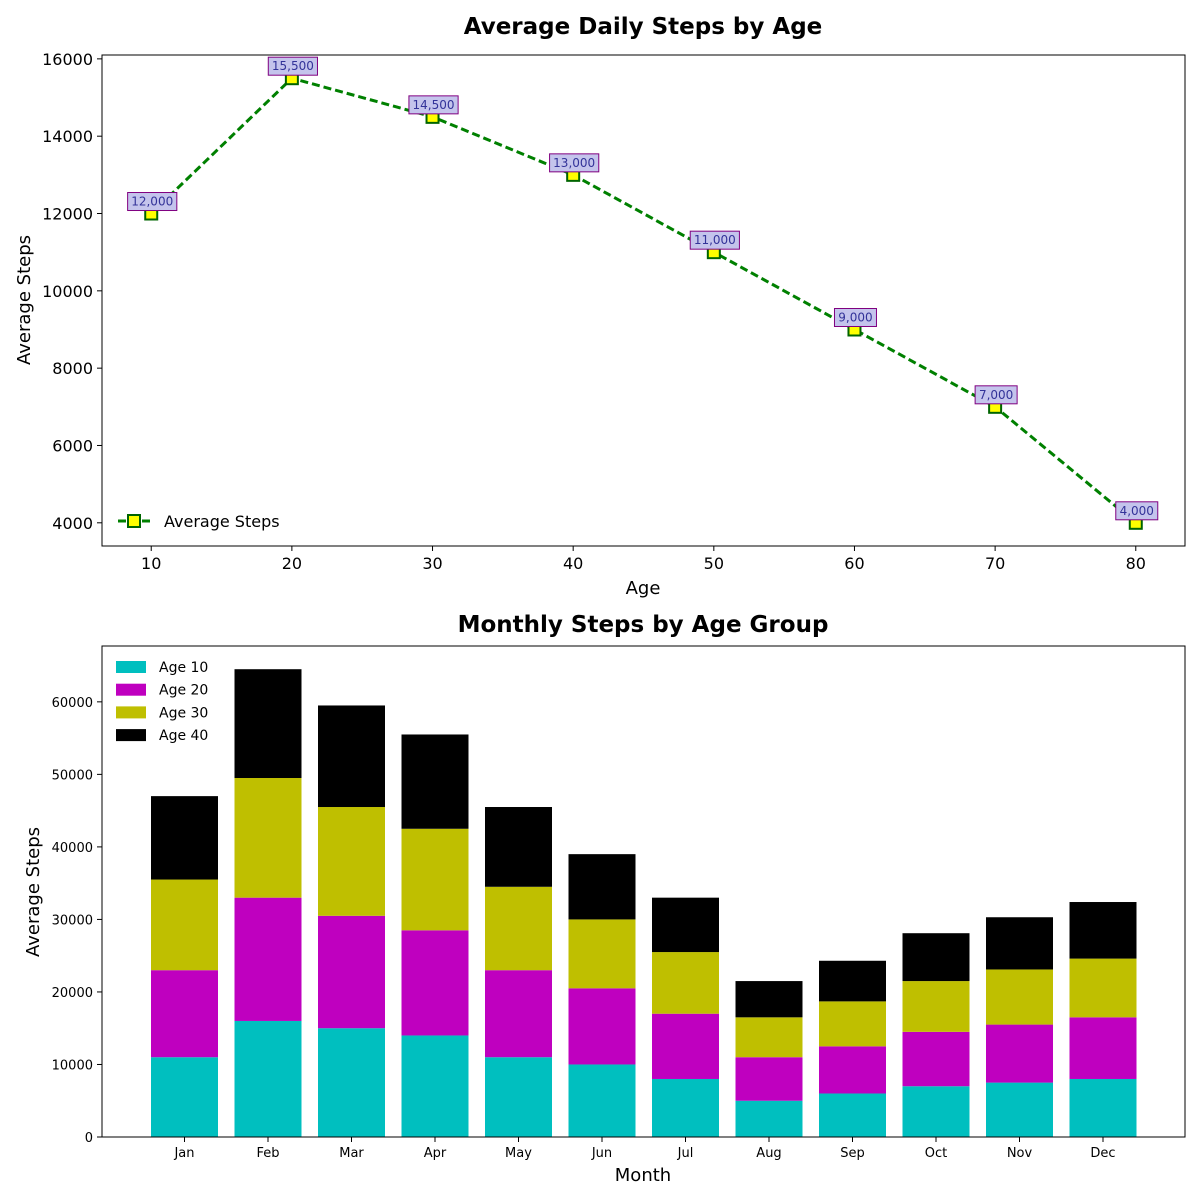 The width and height of the screenshot is (1200, 1200). What do you see at coordinates (72, 848) in the screenshot?
I see `y-tick-label: 40000` at bounding box center [72, 848].